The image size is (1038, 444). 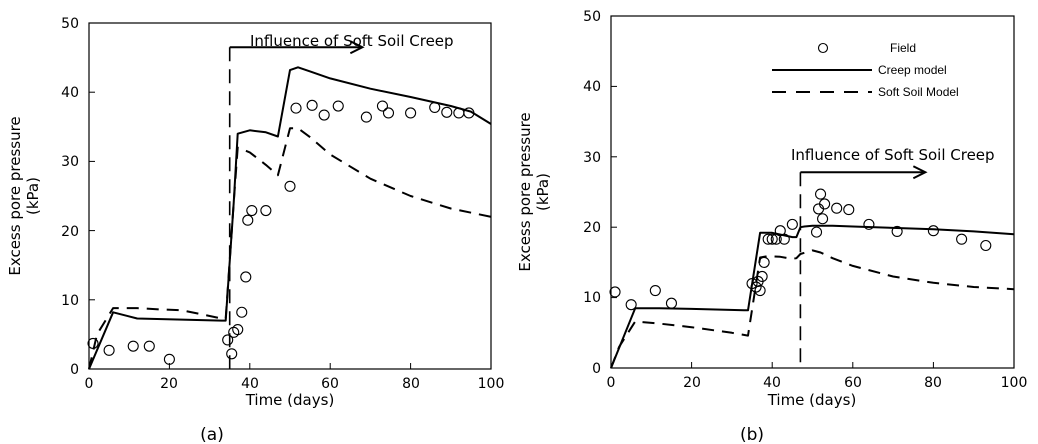 I want to click on legend-label-softsoil: Soft Soil Model, so click(x=918, y=92).